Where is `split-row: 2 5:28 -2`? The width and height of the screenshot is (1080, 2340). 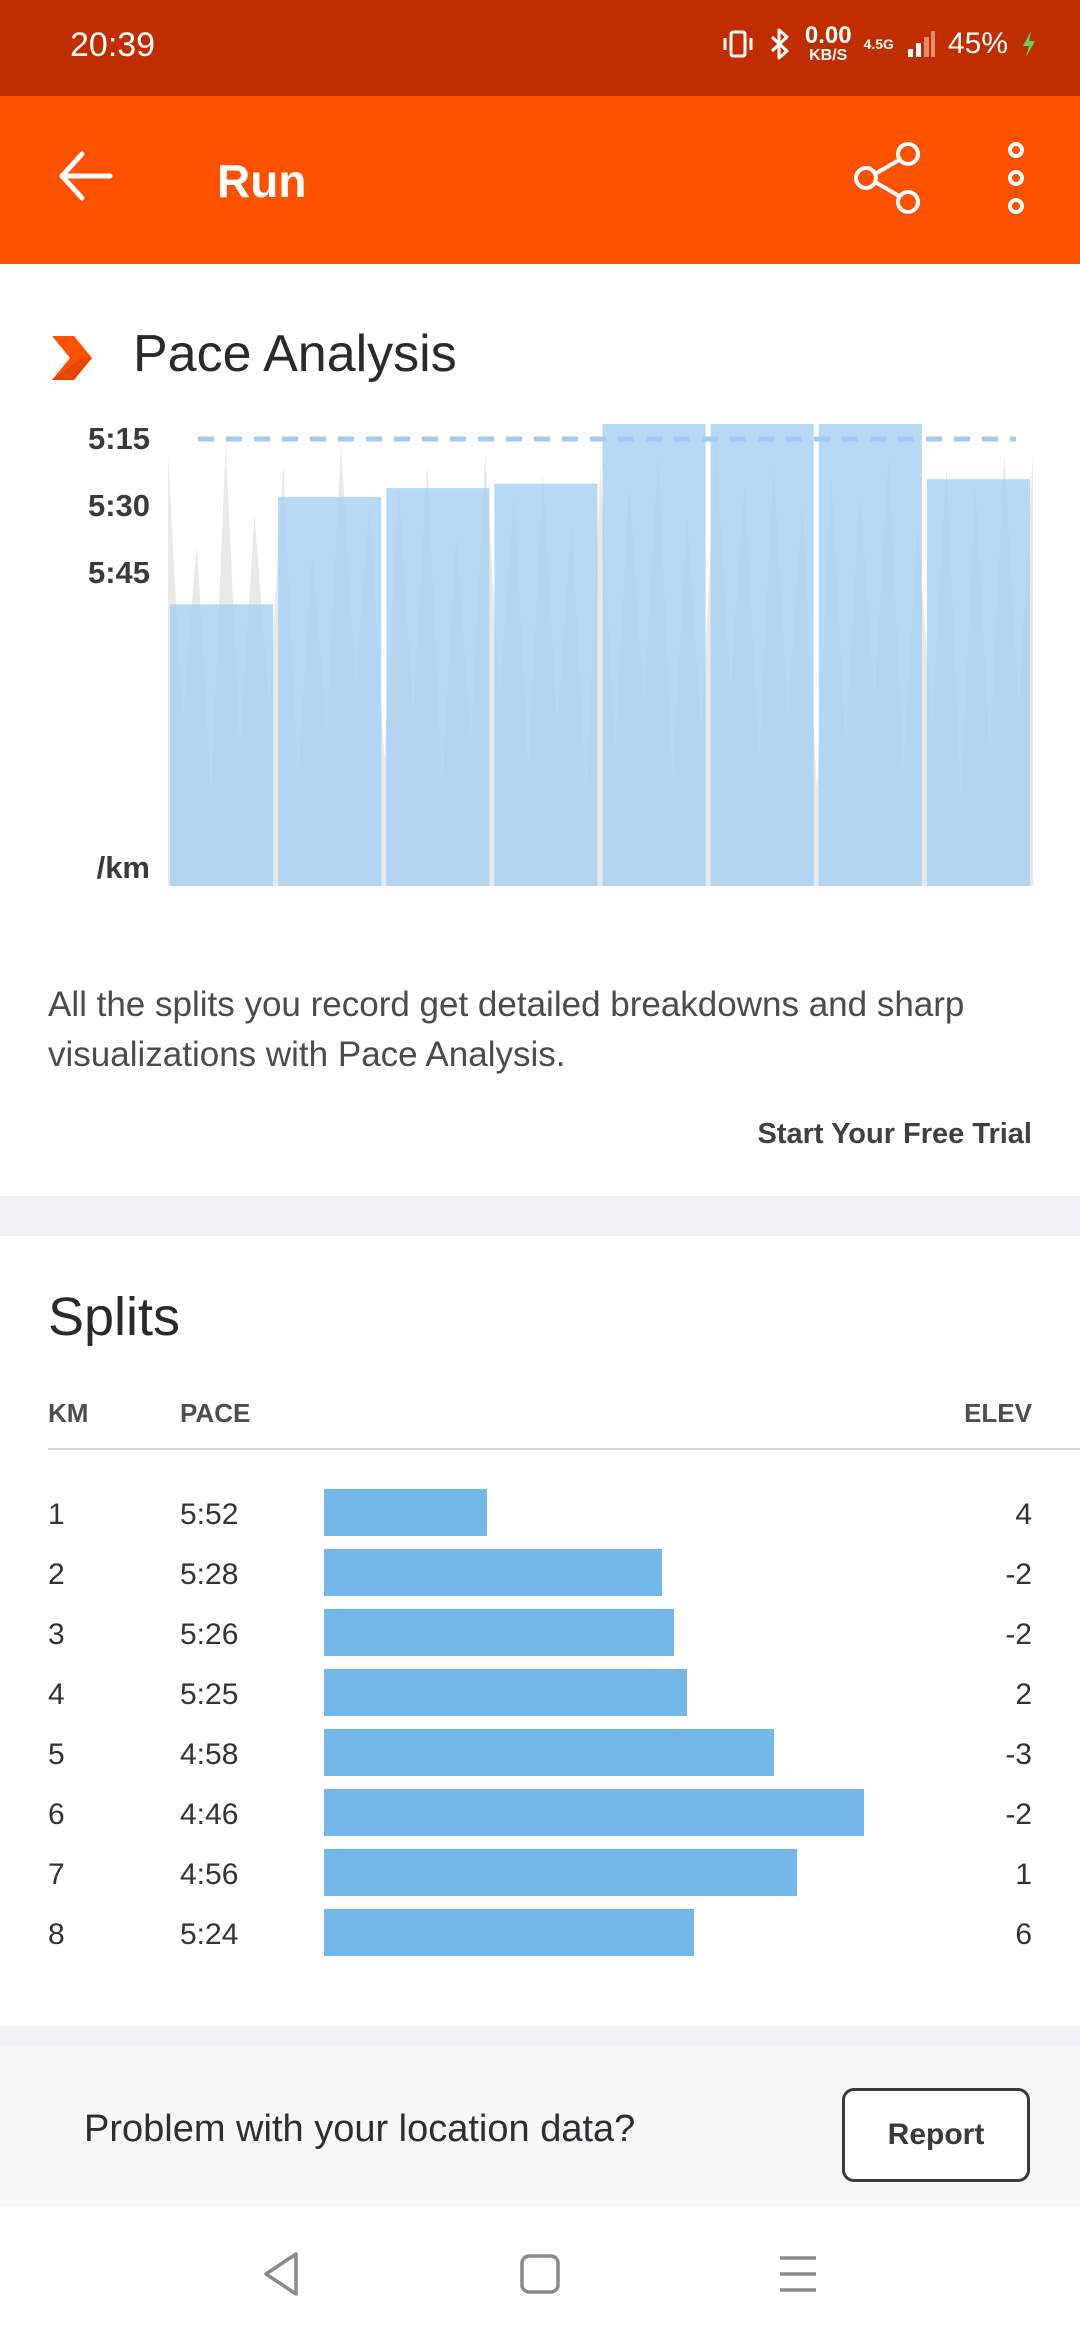 split-row: 2 5:28 -2 is located at coordinates (540, 1576).